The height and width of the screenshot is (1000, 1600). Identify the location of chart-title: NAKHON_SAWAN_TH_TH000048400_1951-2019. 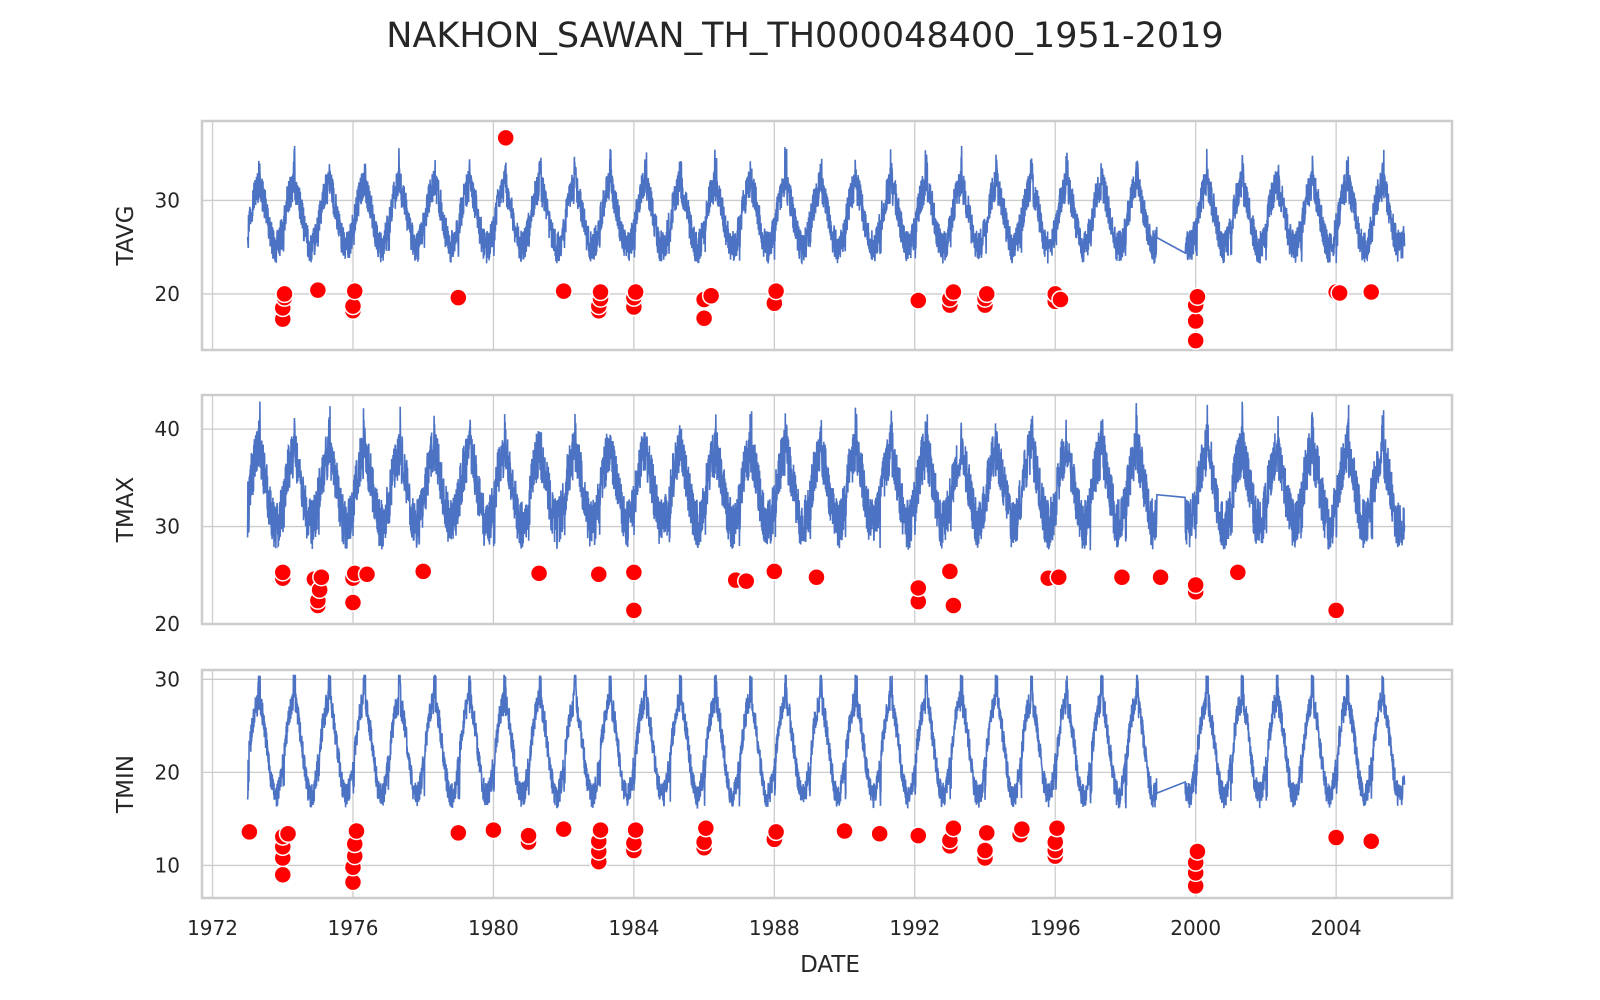
(804, 36).